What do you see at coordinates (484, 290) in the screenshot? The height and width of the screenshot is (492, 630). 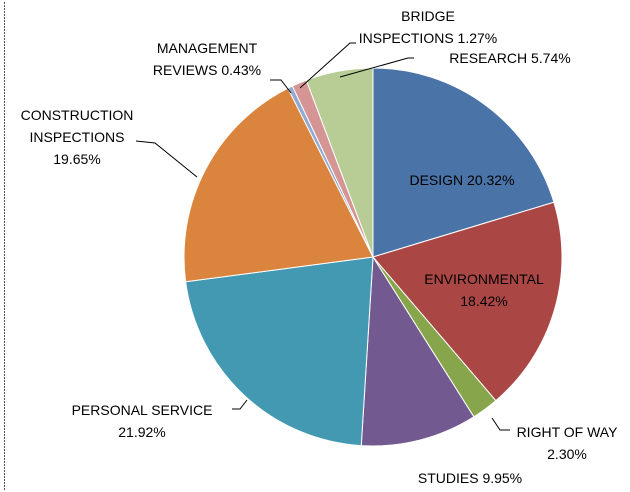 I see `slice-label: ENVIRONMENTAL 18.42%` at bounding box center [484, 290].